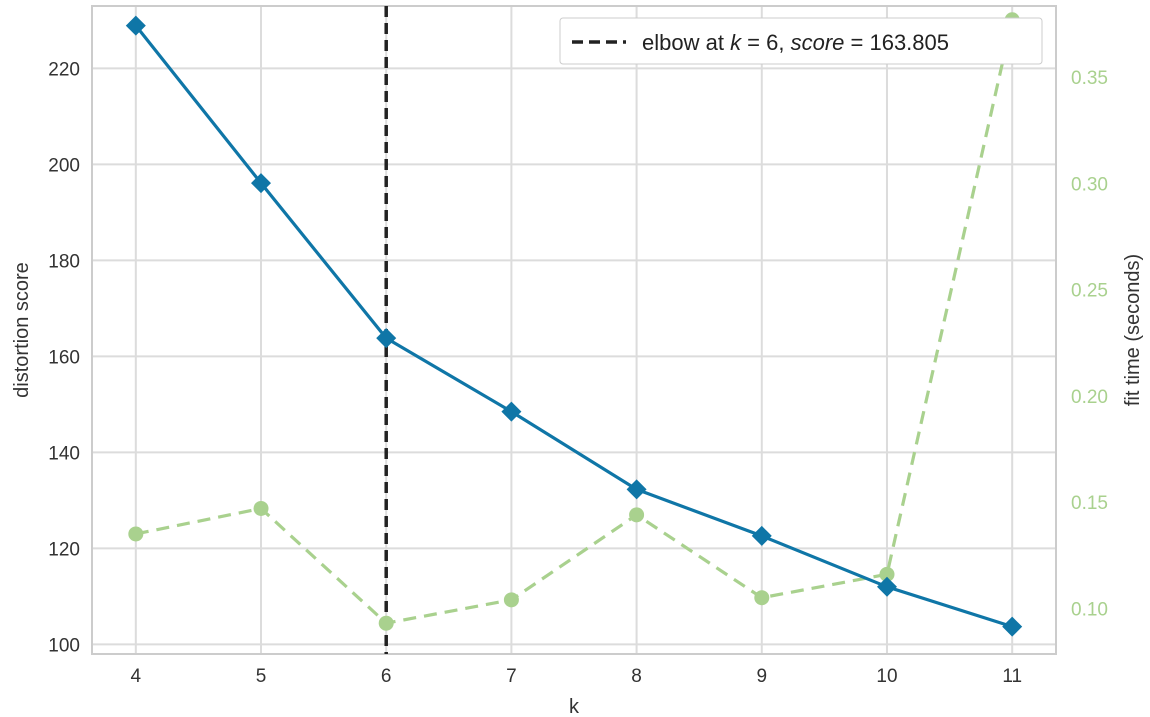 The image size is (1150, 717). I want to click on x-tick-label: 7, so click(511, 676).